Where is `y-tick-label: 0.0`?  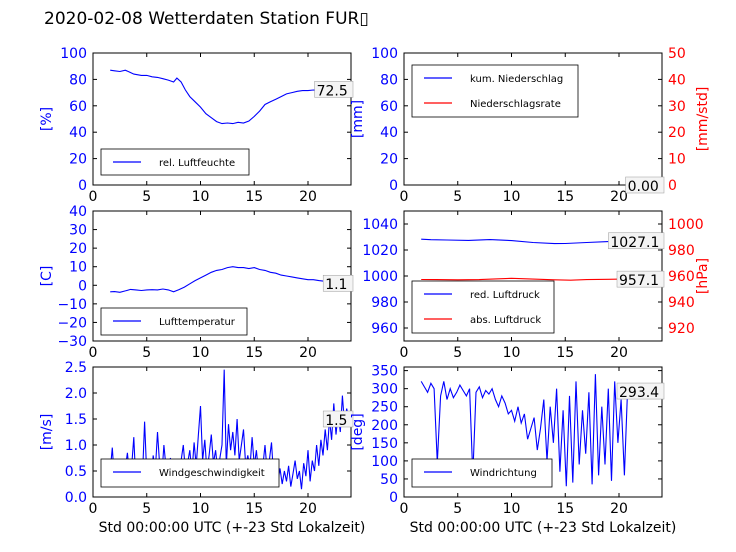 y-tick-label: 0.0 is located at coordinates (76, 498).